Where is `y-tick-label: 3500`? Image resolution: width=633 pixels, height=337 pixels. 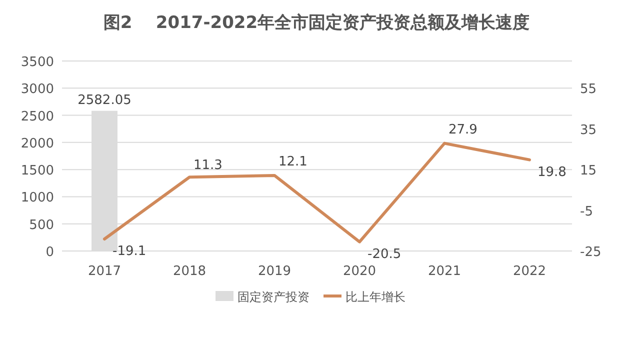
y-tick-label: 3500 is located at coordinates (37, 62).